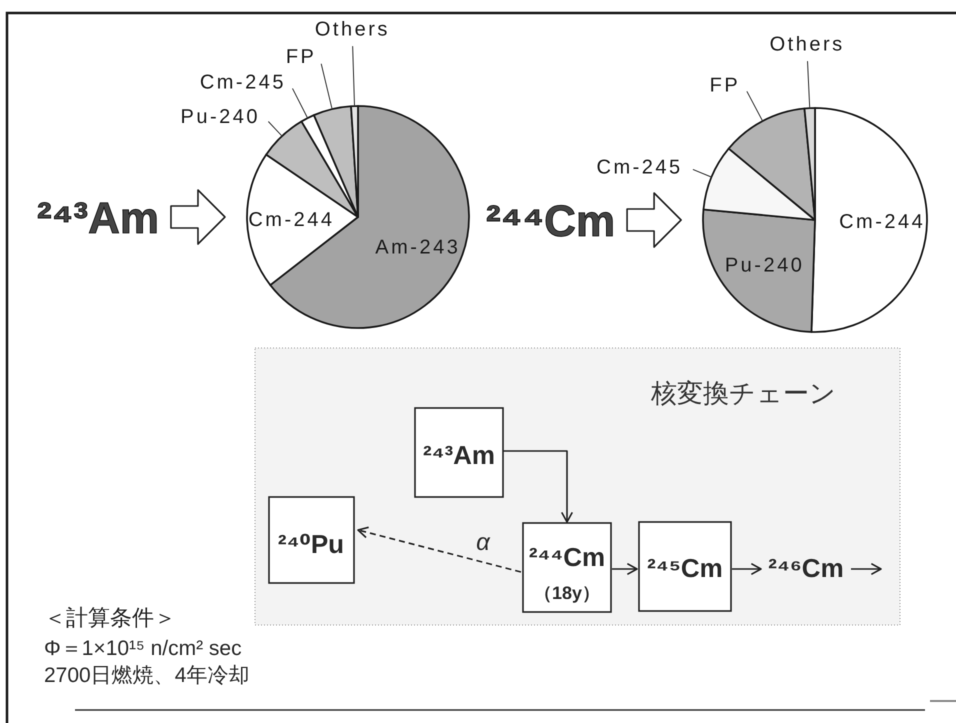 This screenshot has height=723, width=956. Describe the element at coordinates (147, 675) in the screenshot. I see `text: 2700日燃焼、4年冷却` at that location.